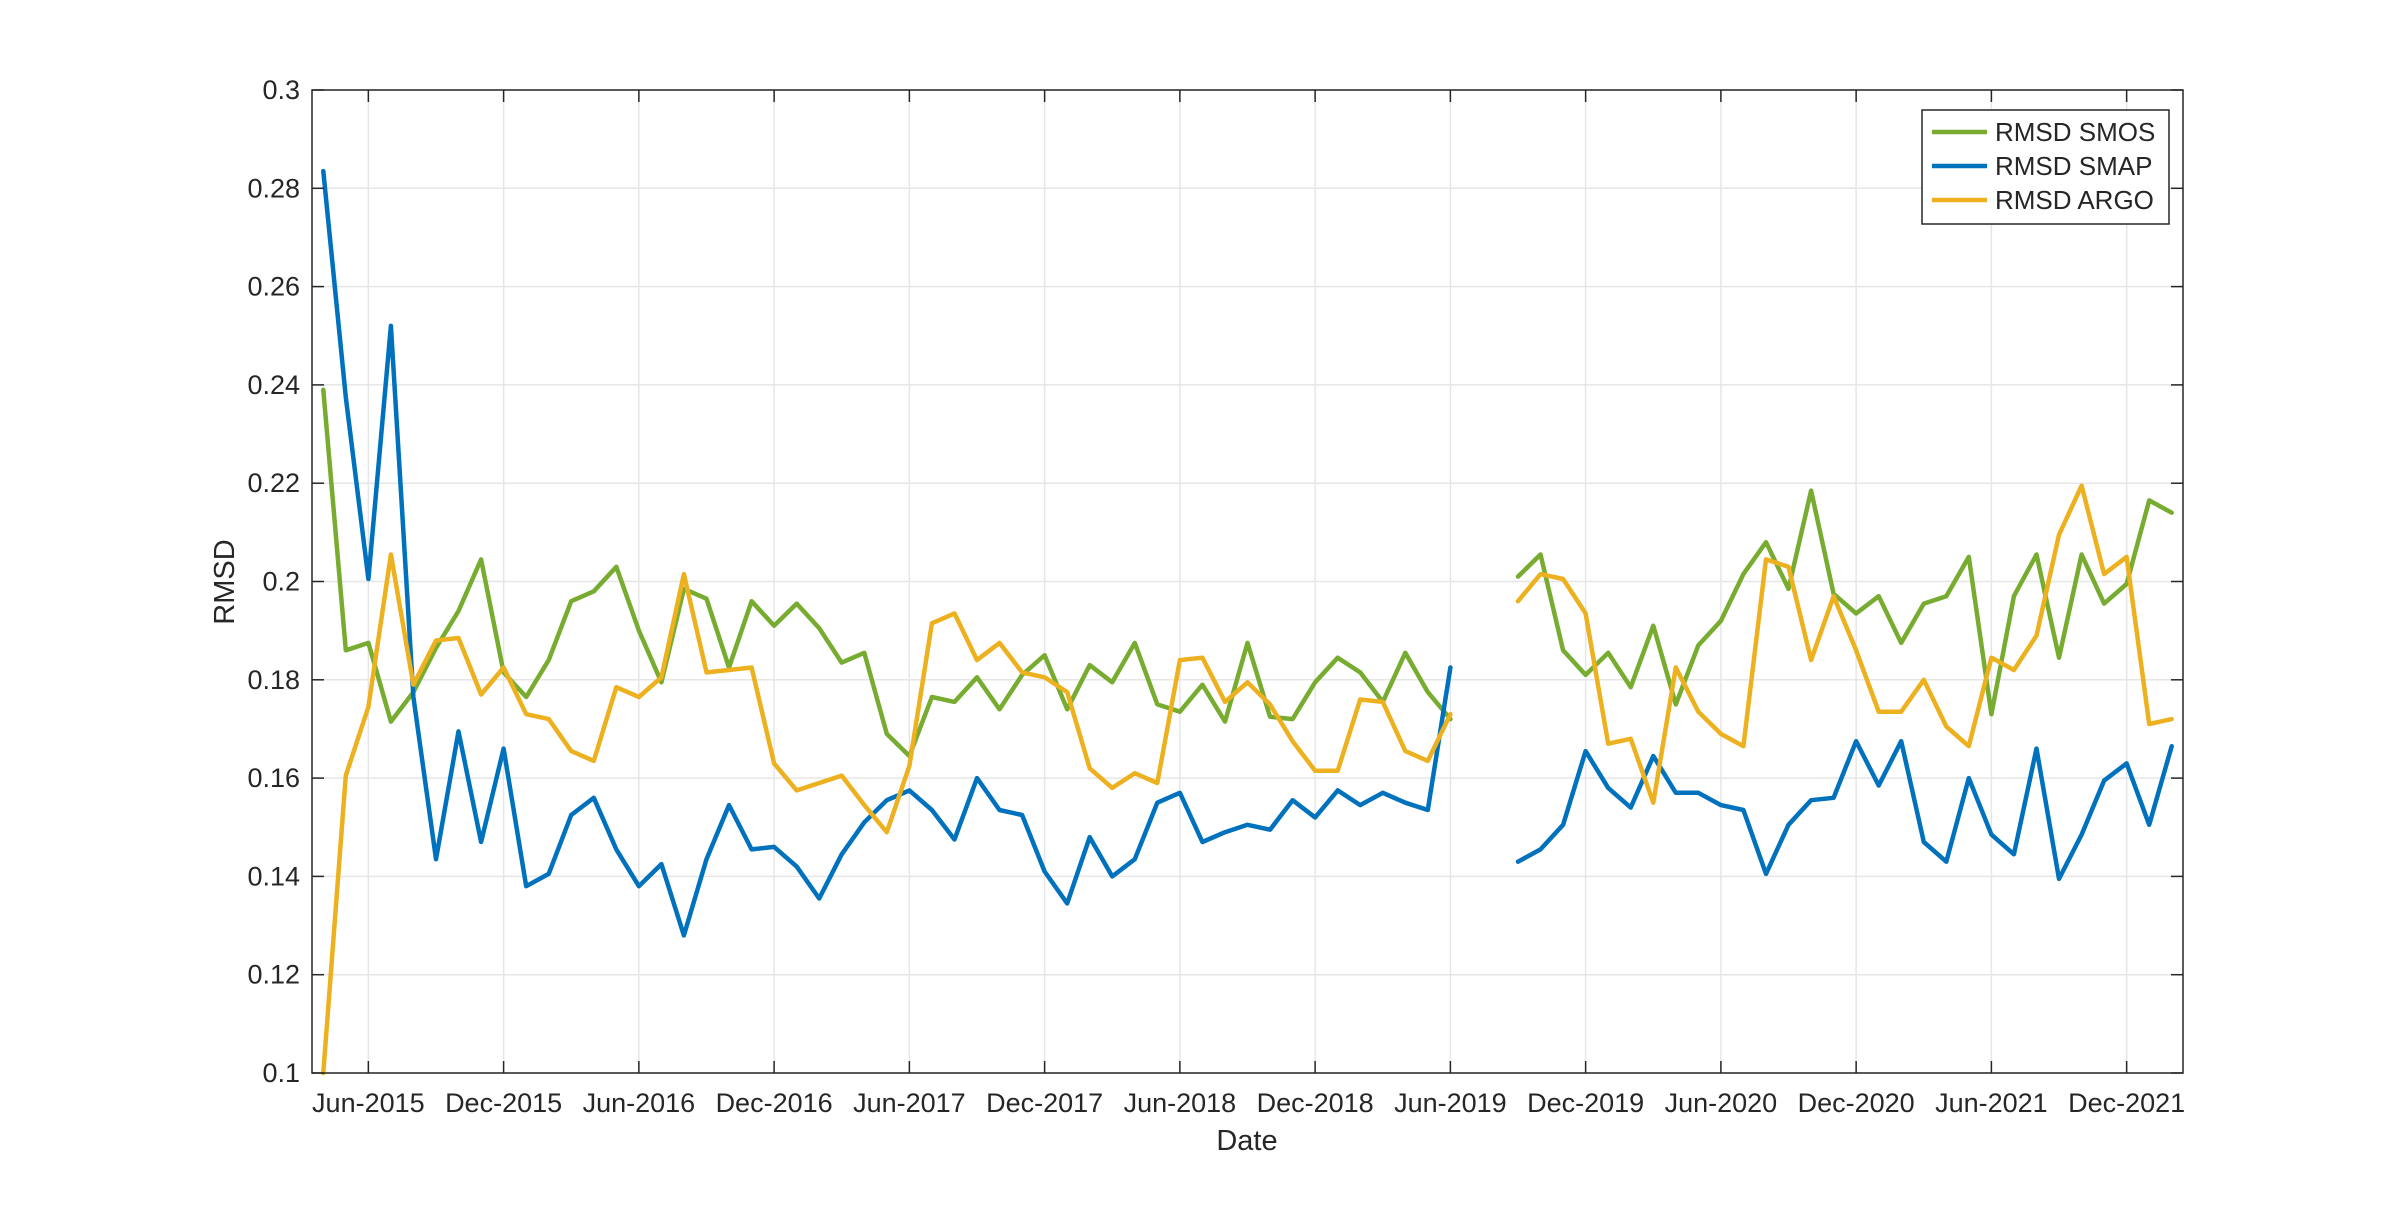 This screenshot has height=1205, width=2400. What do you see at coordinates (1044, 1103) in the screenshot?
I see `x-tick-label: Dec-2017` at bounding box center [1044, 1103].